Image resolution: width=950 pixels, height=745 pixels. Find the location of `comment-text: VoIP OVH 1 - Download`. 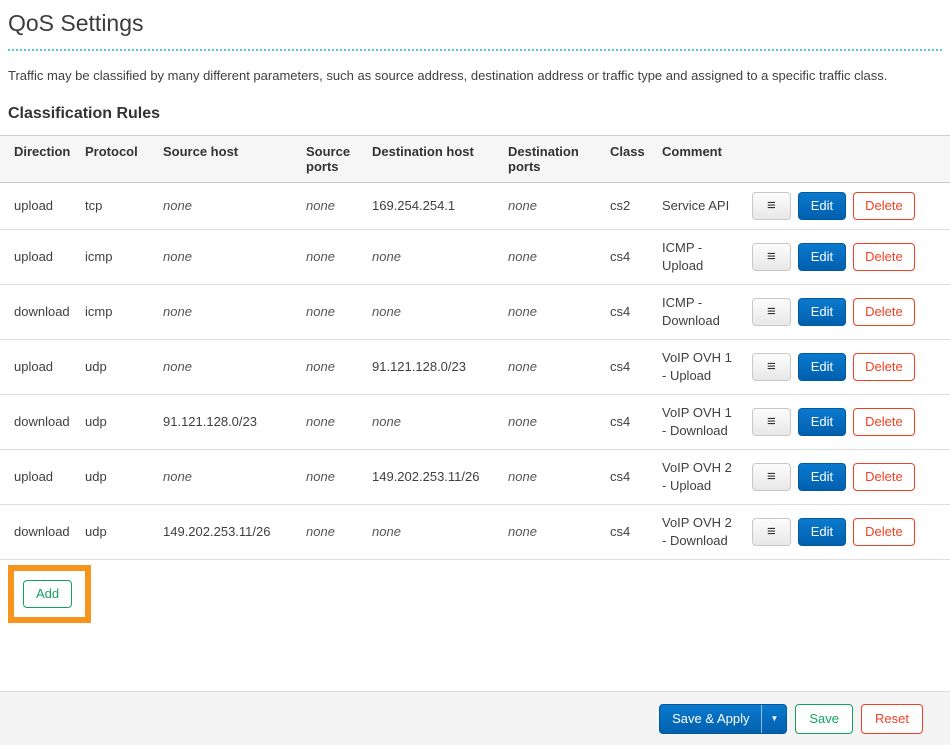

comment-text: VoIP OVH 1 - Download is located at coordinates (697, 421).